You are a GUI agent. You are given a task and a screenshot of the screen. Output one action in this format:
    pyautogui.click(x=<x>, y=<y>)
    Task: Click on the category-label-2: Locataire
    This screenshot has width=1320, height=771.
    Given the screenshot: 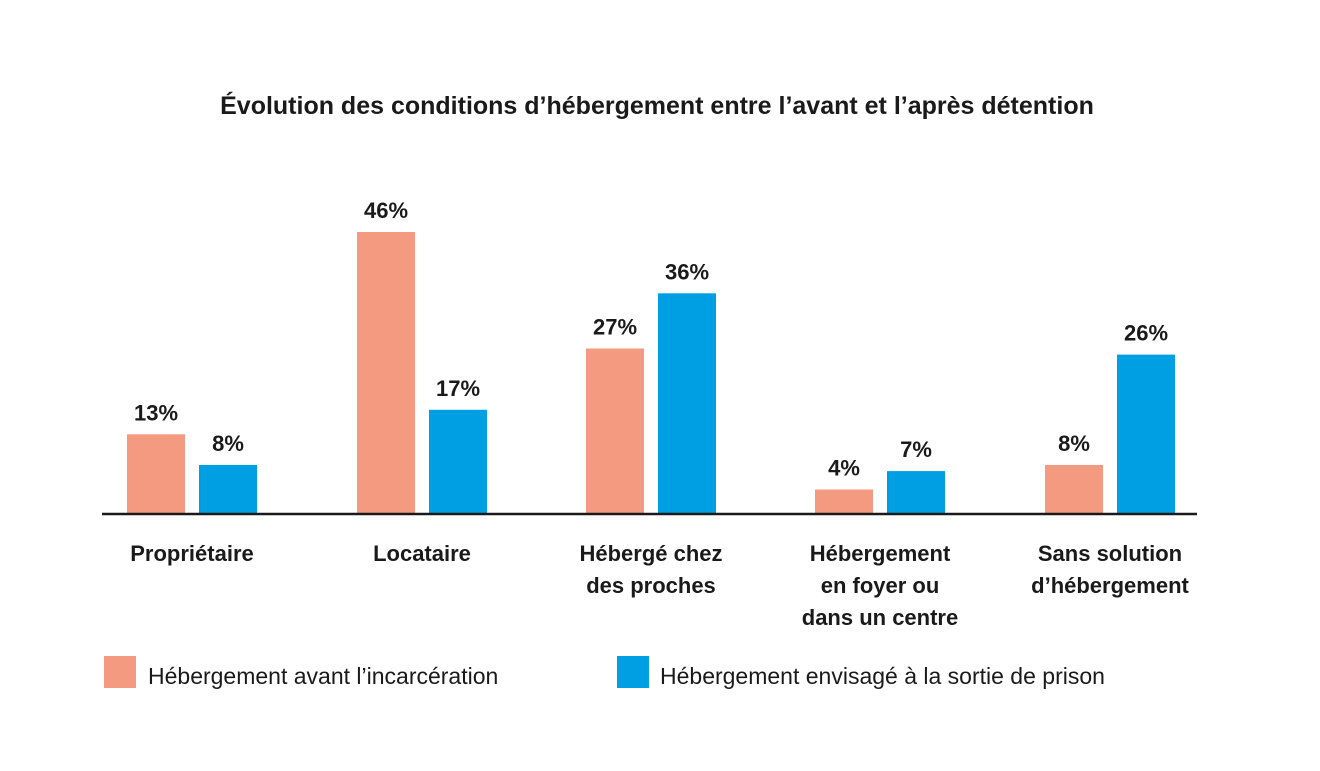 What is the action you would take?
    pyautogui.click(x=422, y=553)
    